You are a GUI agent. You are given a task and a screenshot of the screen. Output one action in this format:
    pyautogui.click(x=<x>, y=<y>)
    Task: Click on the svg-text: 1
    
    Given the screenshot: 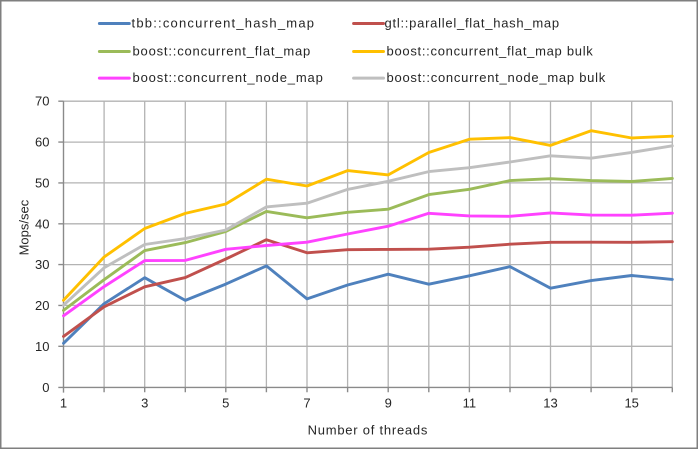 What is the action you would take?
    pyautogui.click(x=63, y=403)
    